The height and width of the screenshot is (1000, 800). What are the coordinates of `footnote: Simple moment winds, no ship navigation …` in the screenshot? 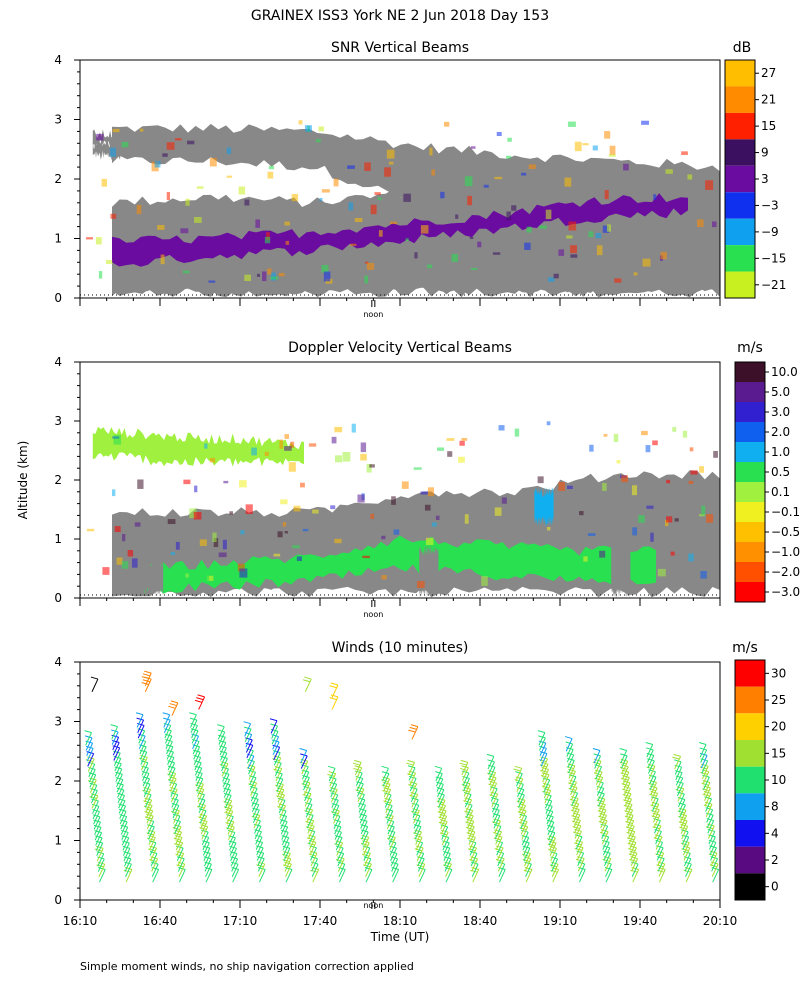 It's located at (247, 966).